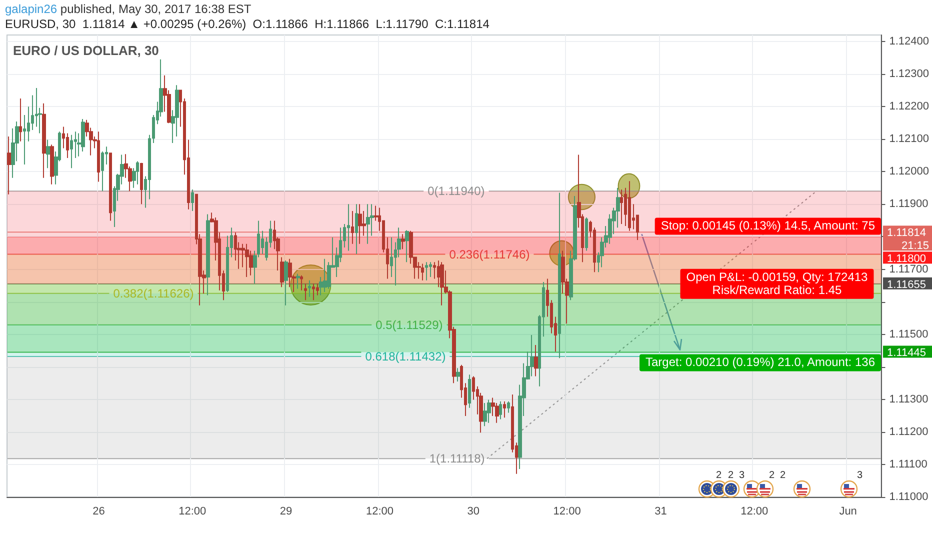 The height and width of the screenshot is (550, 932). Describe the element at coordinates (473, 512) in the screenshot. I see `x-tick-label: 30` at that location.